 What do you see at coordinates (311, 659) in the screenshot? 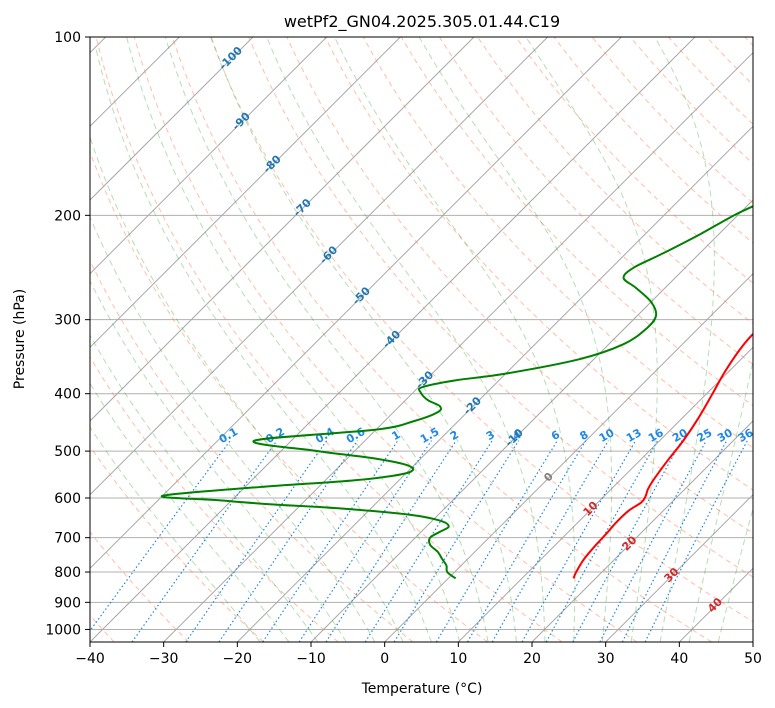
I see `x-tick-label: −10` at bounding box center [311, 659].